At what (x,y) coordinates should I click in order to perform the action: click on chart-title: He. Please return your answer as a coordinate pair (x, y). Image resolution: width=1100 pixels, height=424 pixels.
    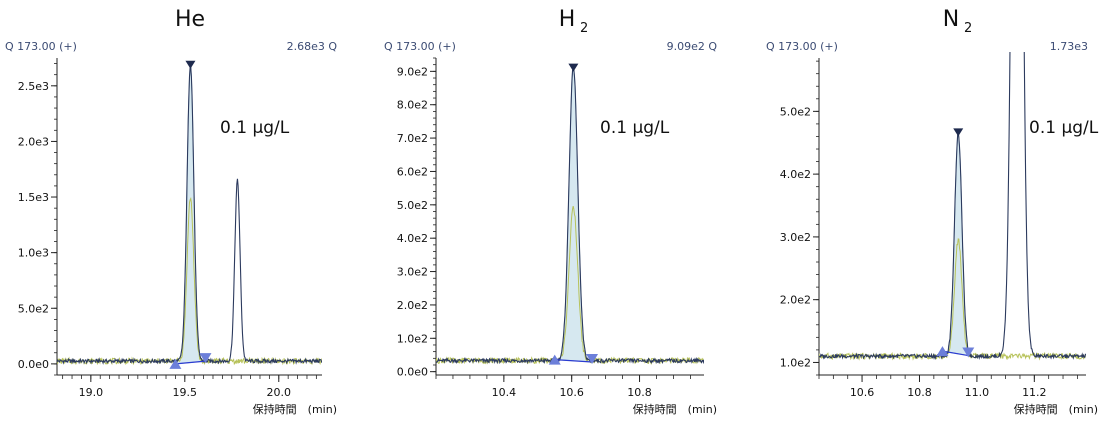
    Looking at the image, I should click on (190, 19).